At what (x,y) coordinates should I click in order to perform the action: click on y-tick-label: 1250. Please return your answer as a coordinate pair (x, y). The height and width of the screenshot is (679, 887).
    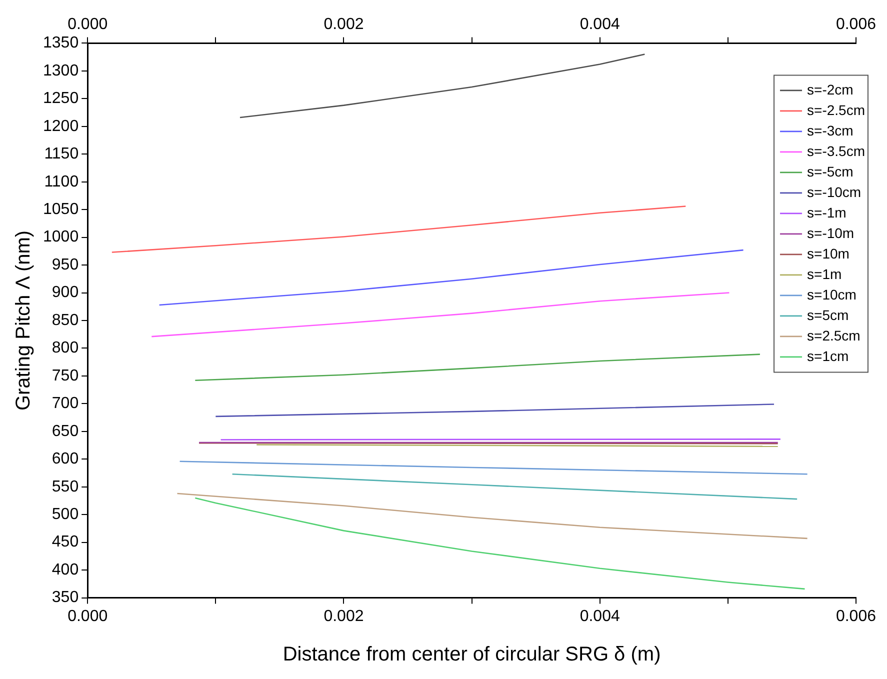
    Looking at the image, I should click on (61, 99).